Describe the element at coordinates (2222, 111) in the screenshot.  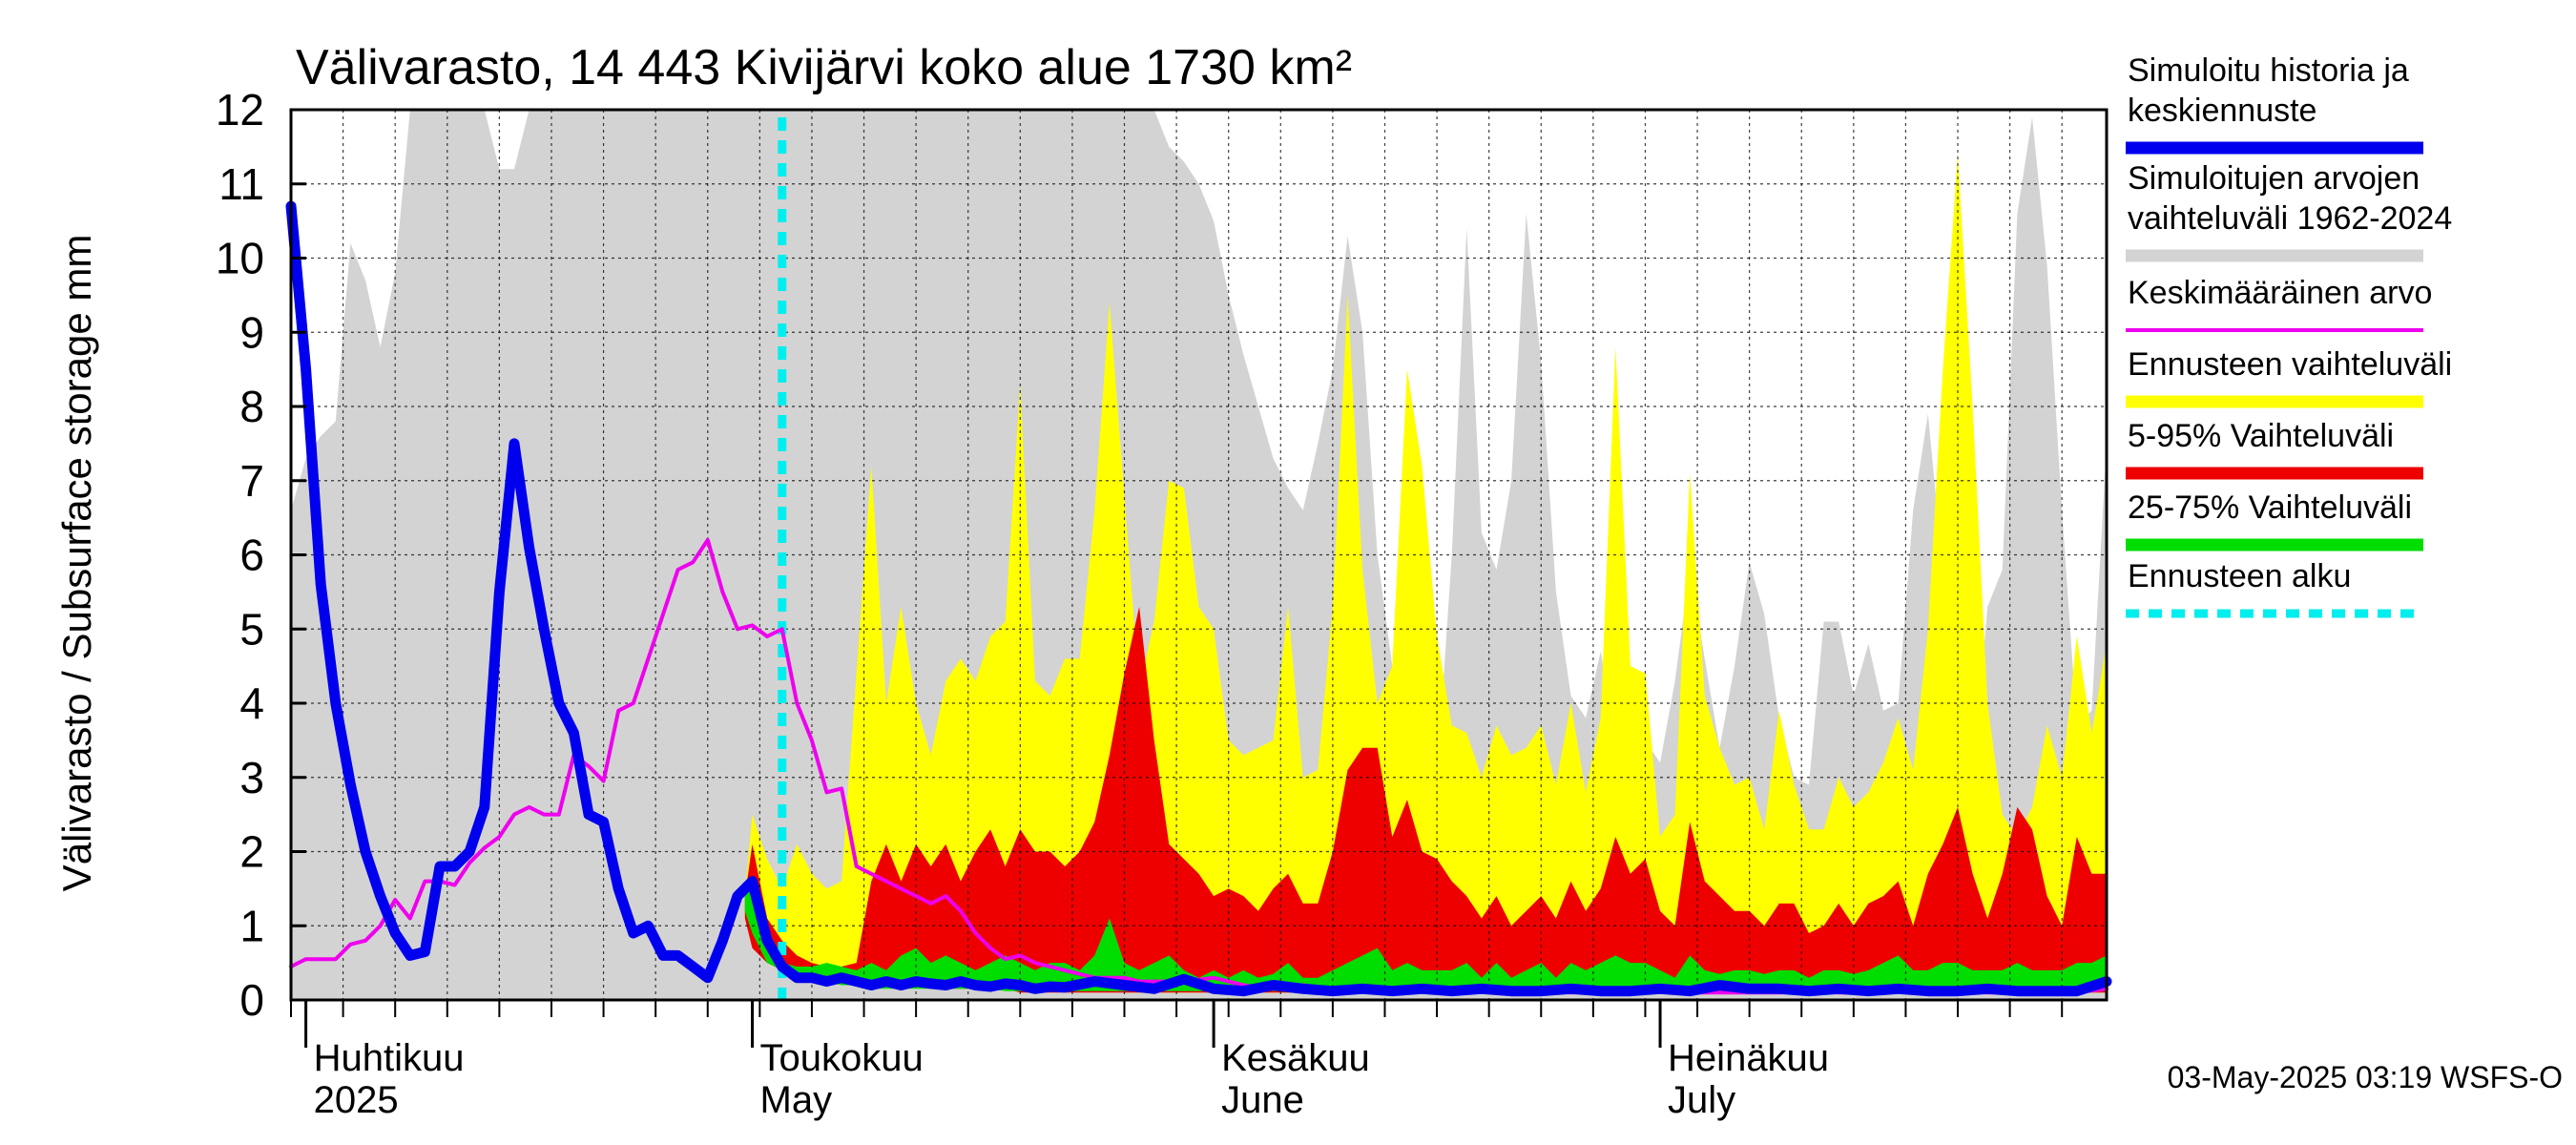
I see `legend-label: keskiennuste` at that location.